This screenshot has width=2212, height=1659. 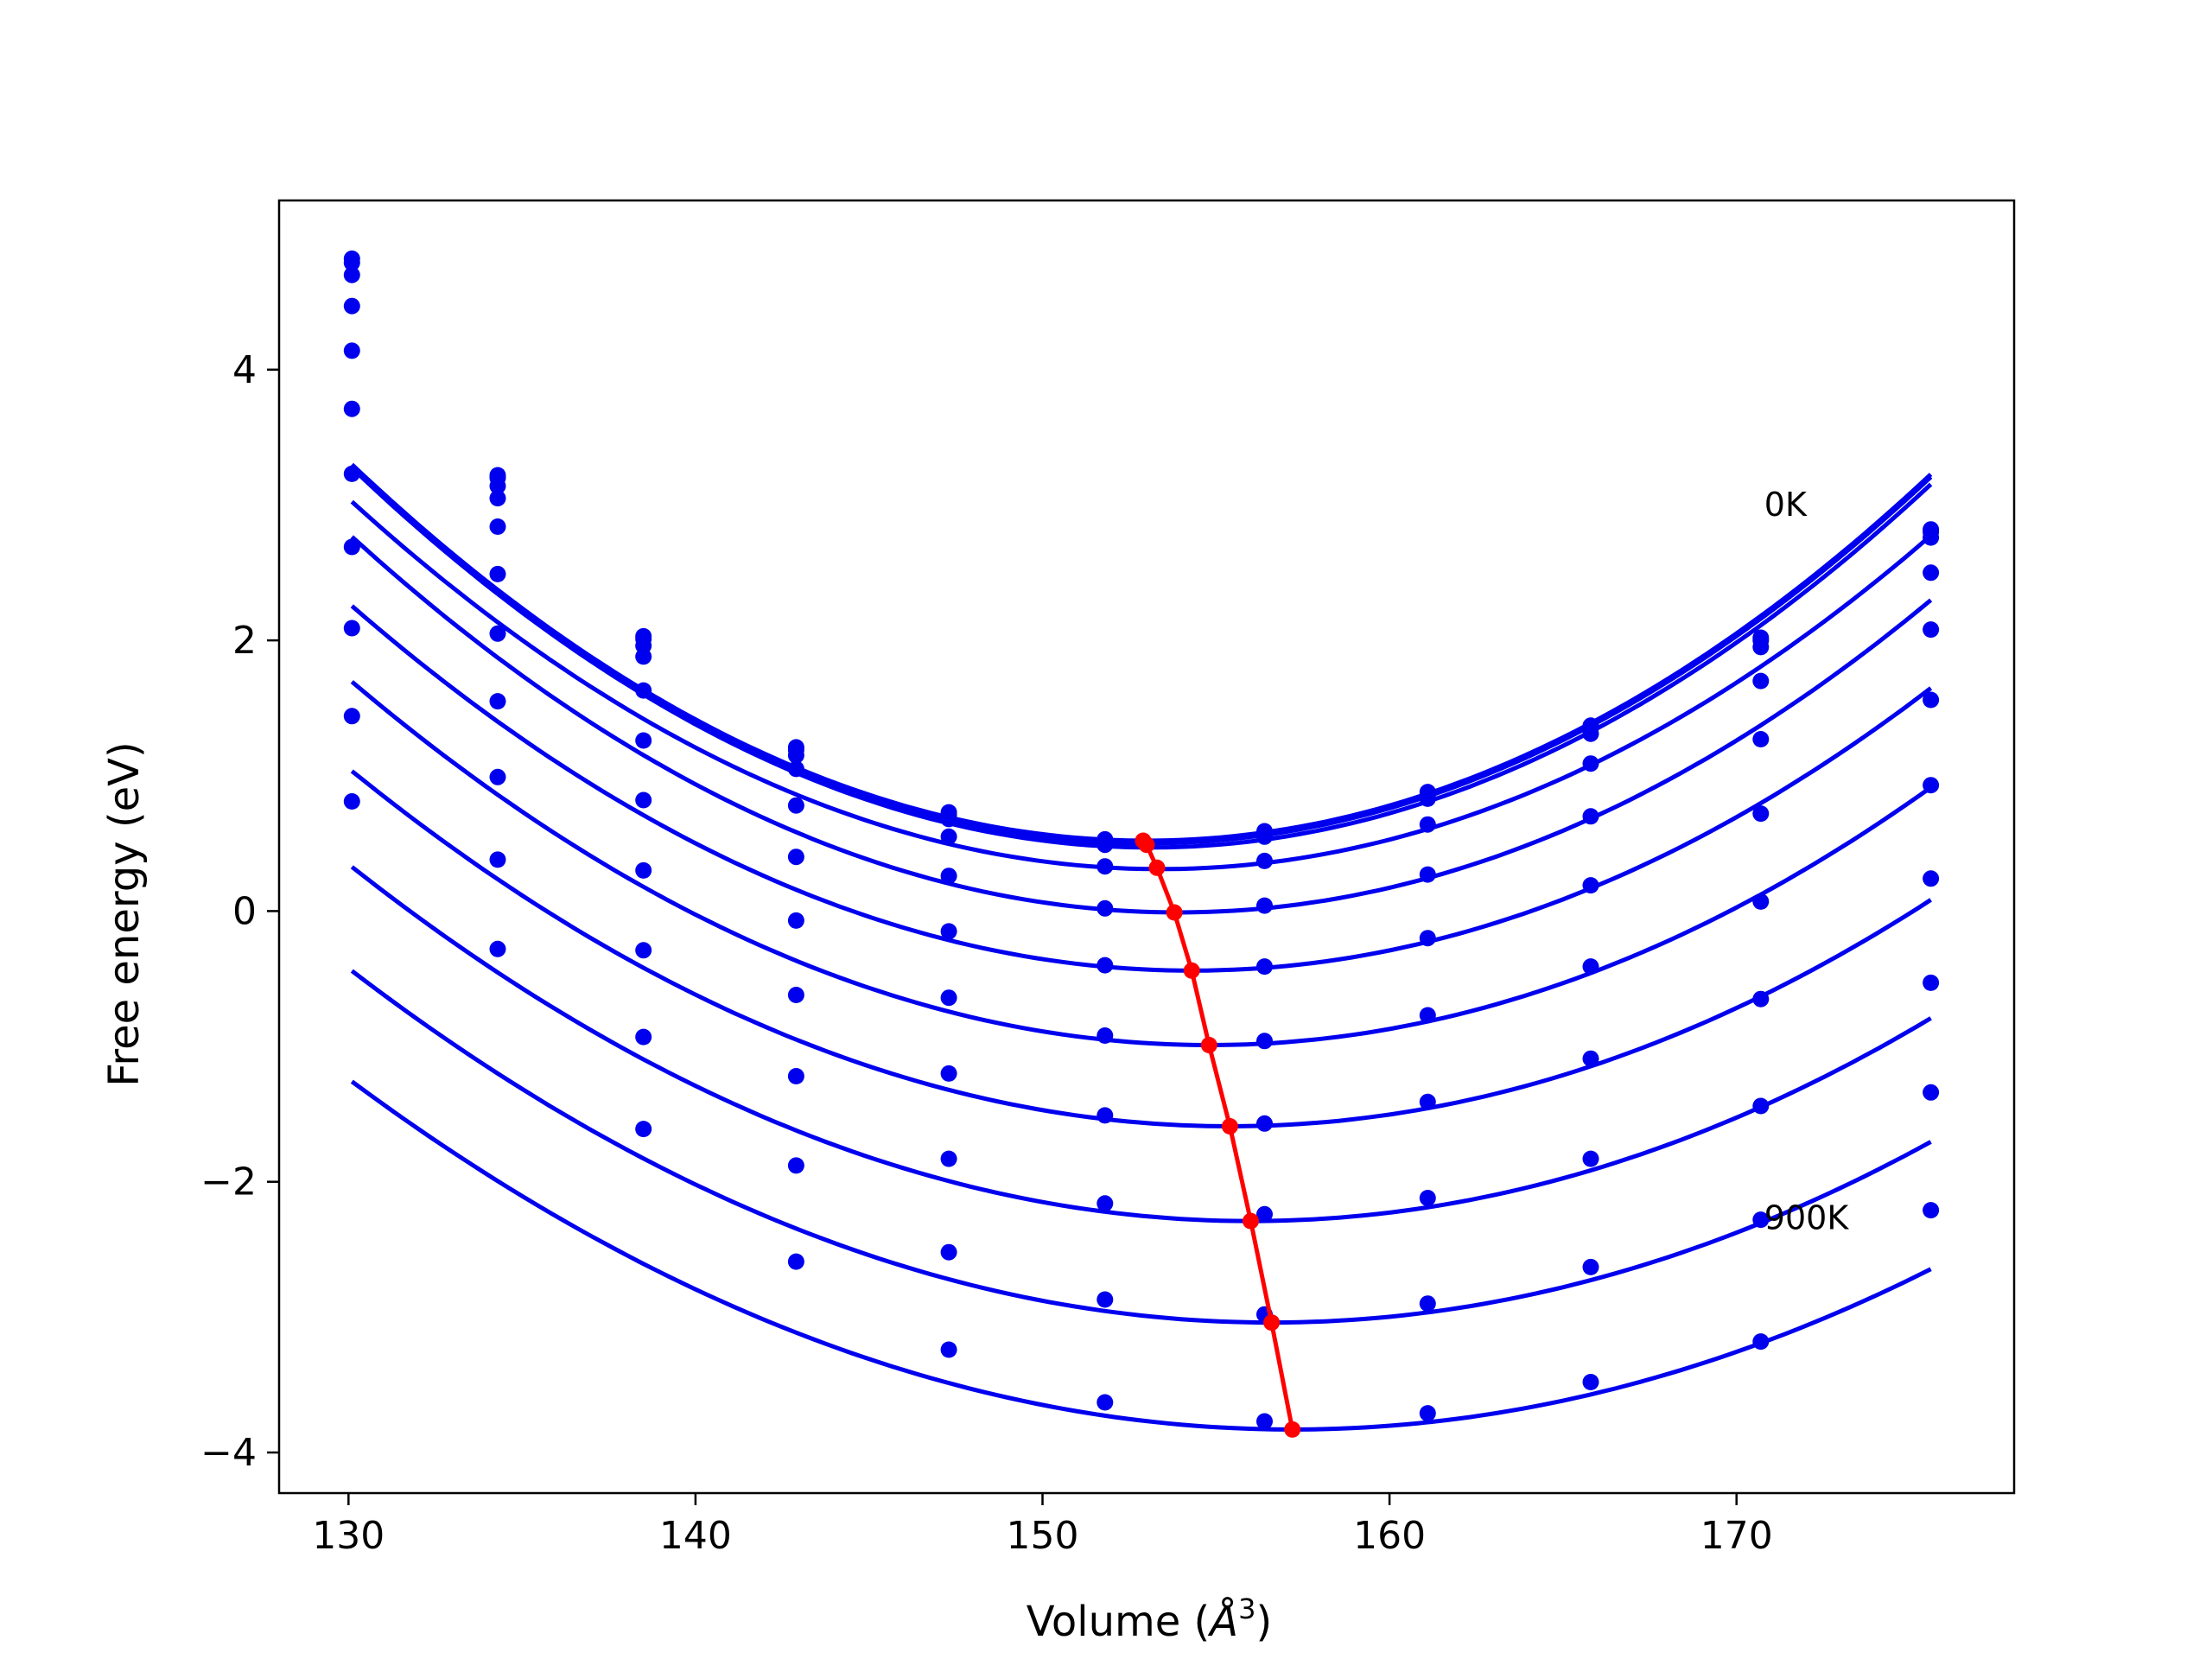 What do you see at coordinates (1807, 1218) in the screenshot?
I see `annotation-1: 900K` at bounding box center [1807, 1218].